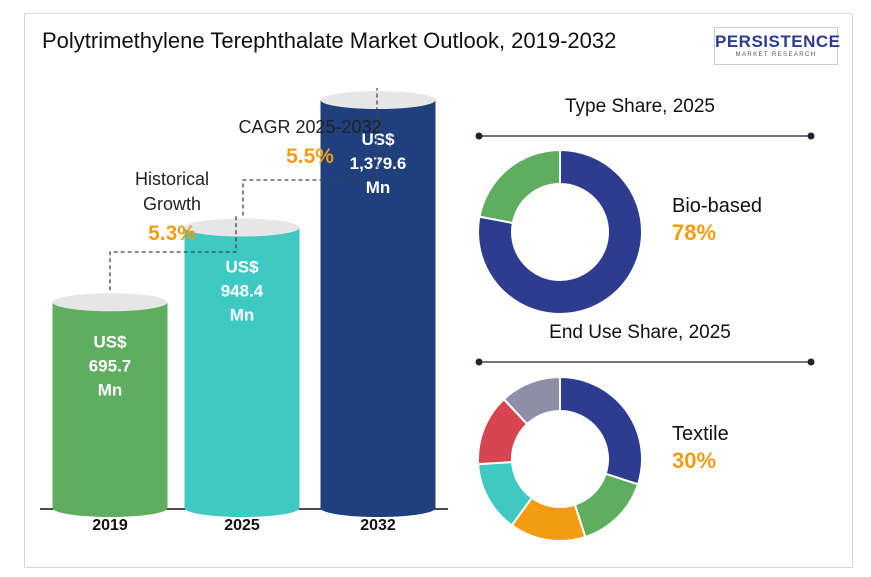  I want to click on bar-2025: US$ 948.4 Mn, so click(242, 368).